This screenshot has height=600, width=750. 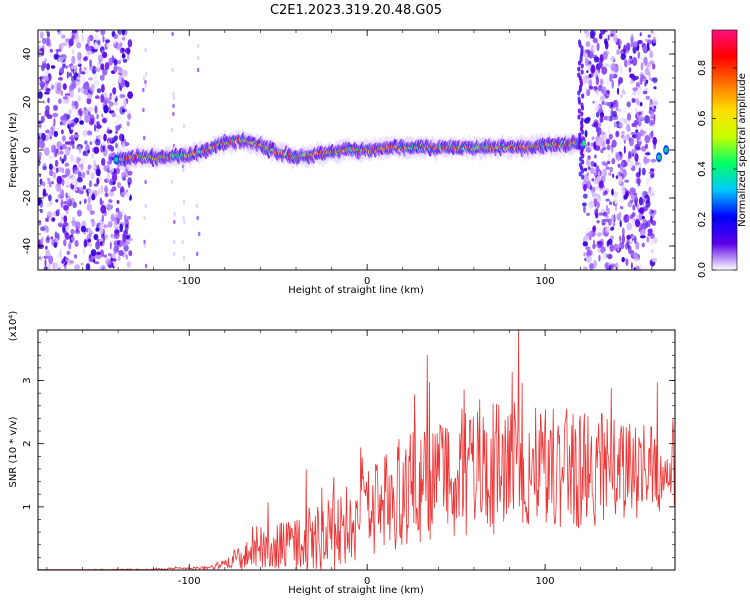 I want to click on snr-y-multiplier: (x10⁴), so click(x=13, y=326).